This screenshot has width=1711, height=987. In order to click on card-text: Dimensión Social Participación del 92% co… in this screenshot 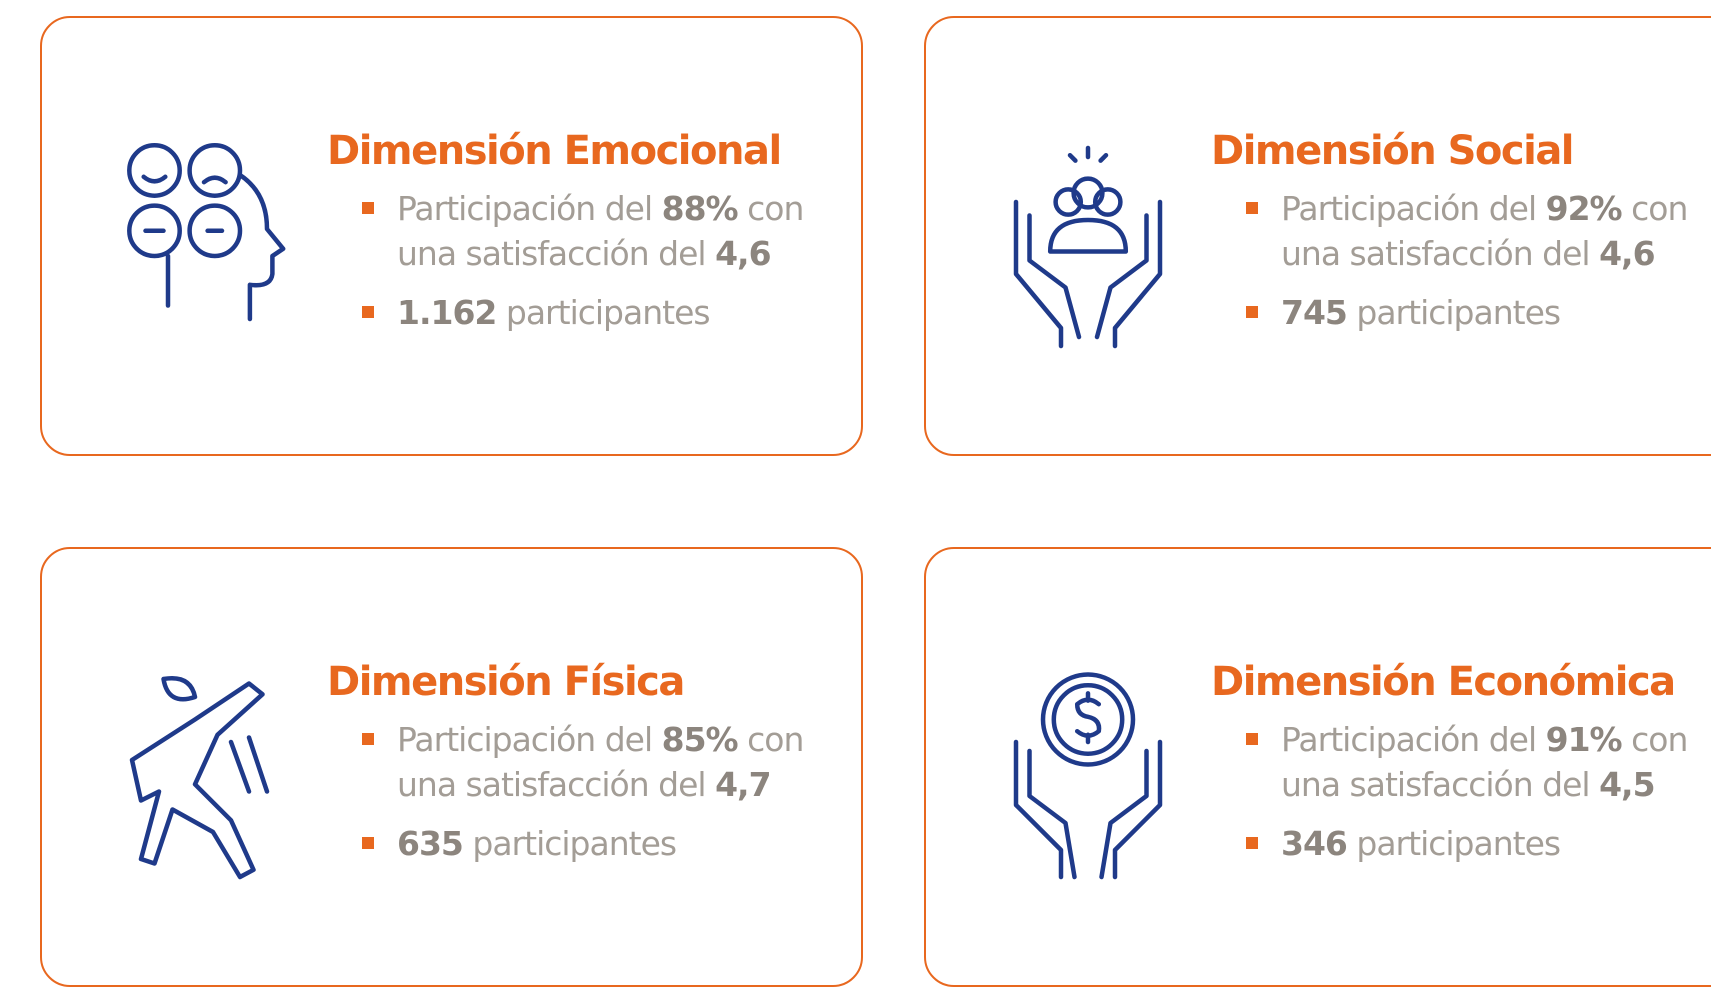, I will do `click(1461, 238)`.